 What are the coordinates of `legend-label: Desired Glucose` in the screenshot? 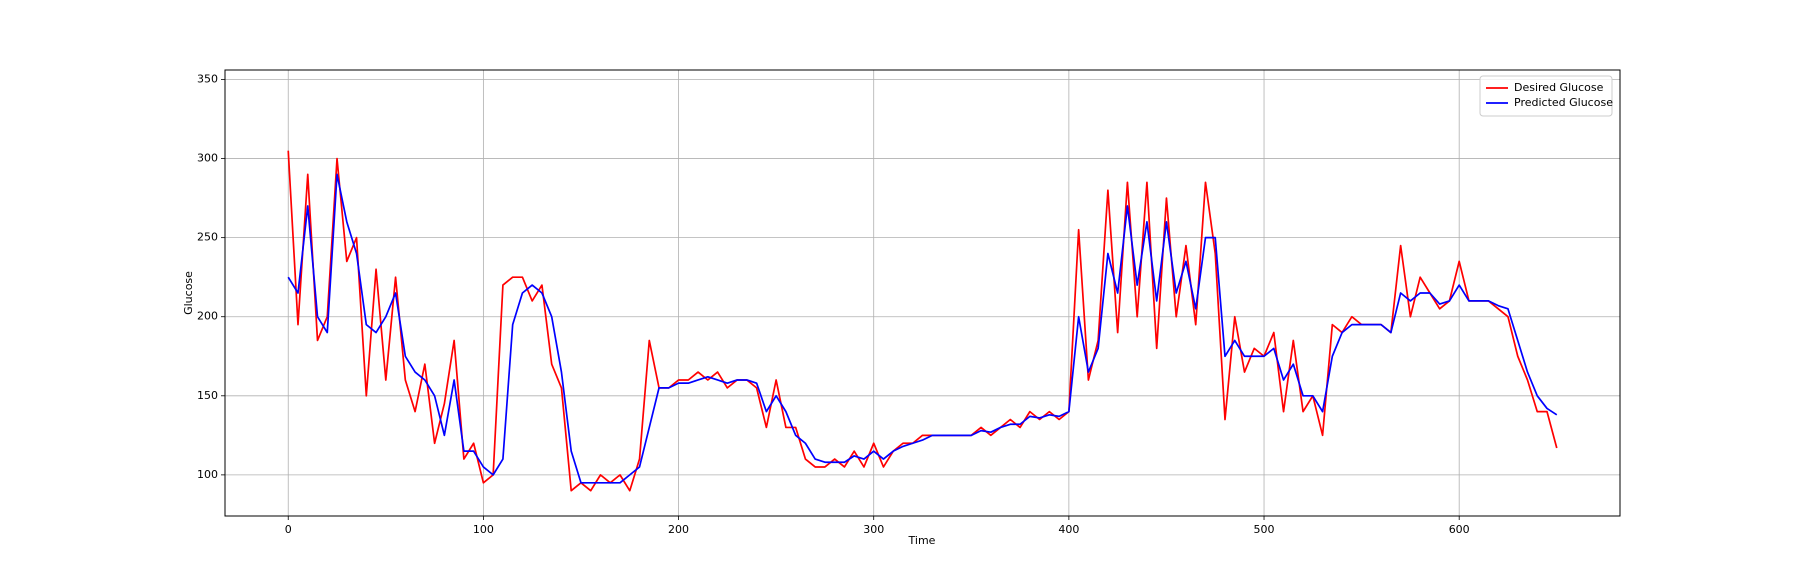 It's located at (1559, 87).